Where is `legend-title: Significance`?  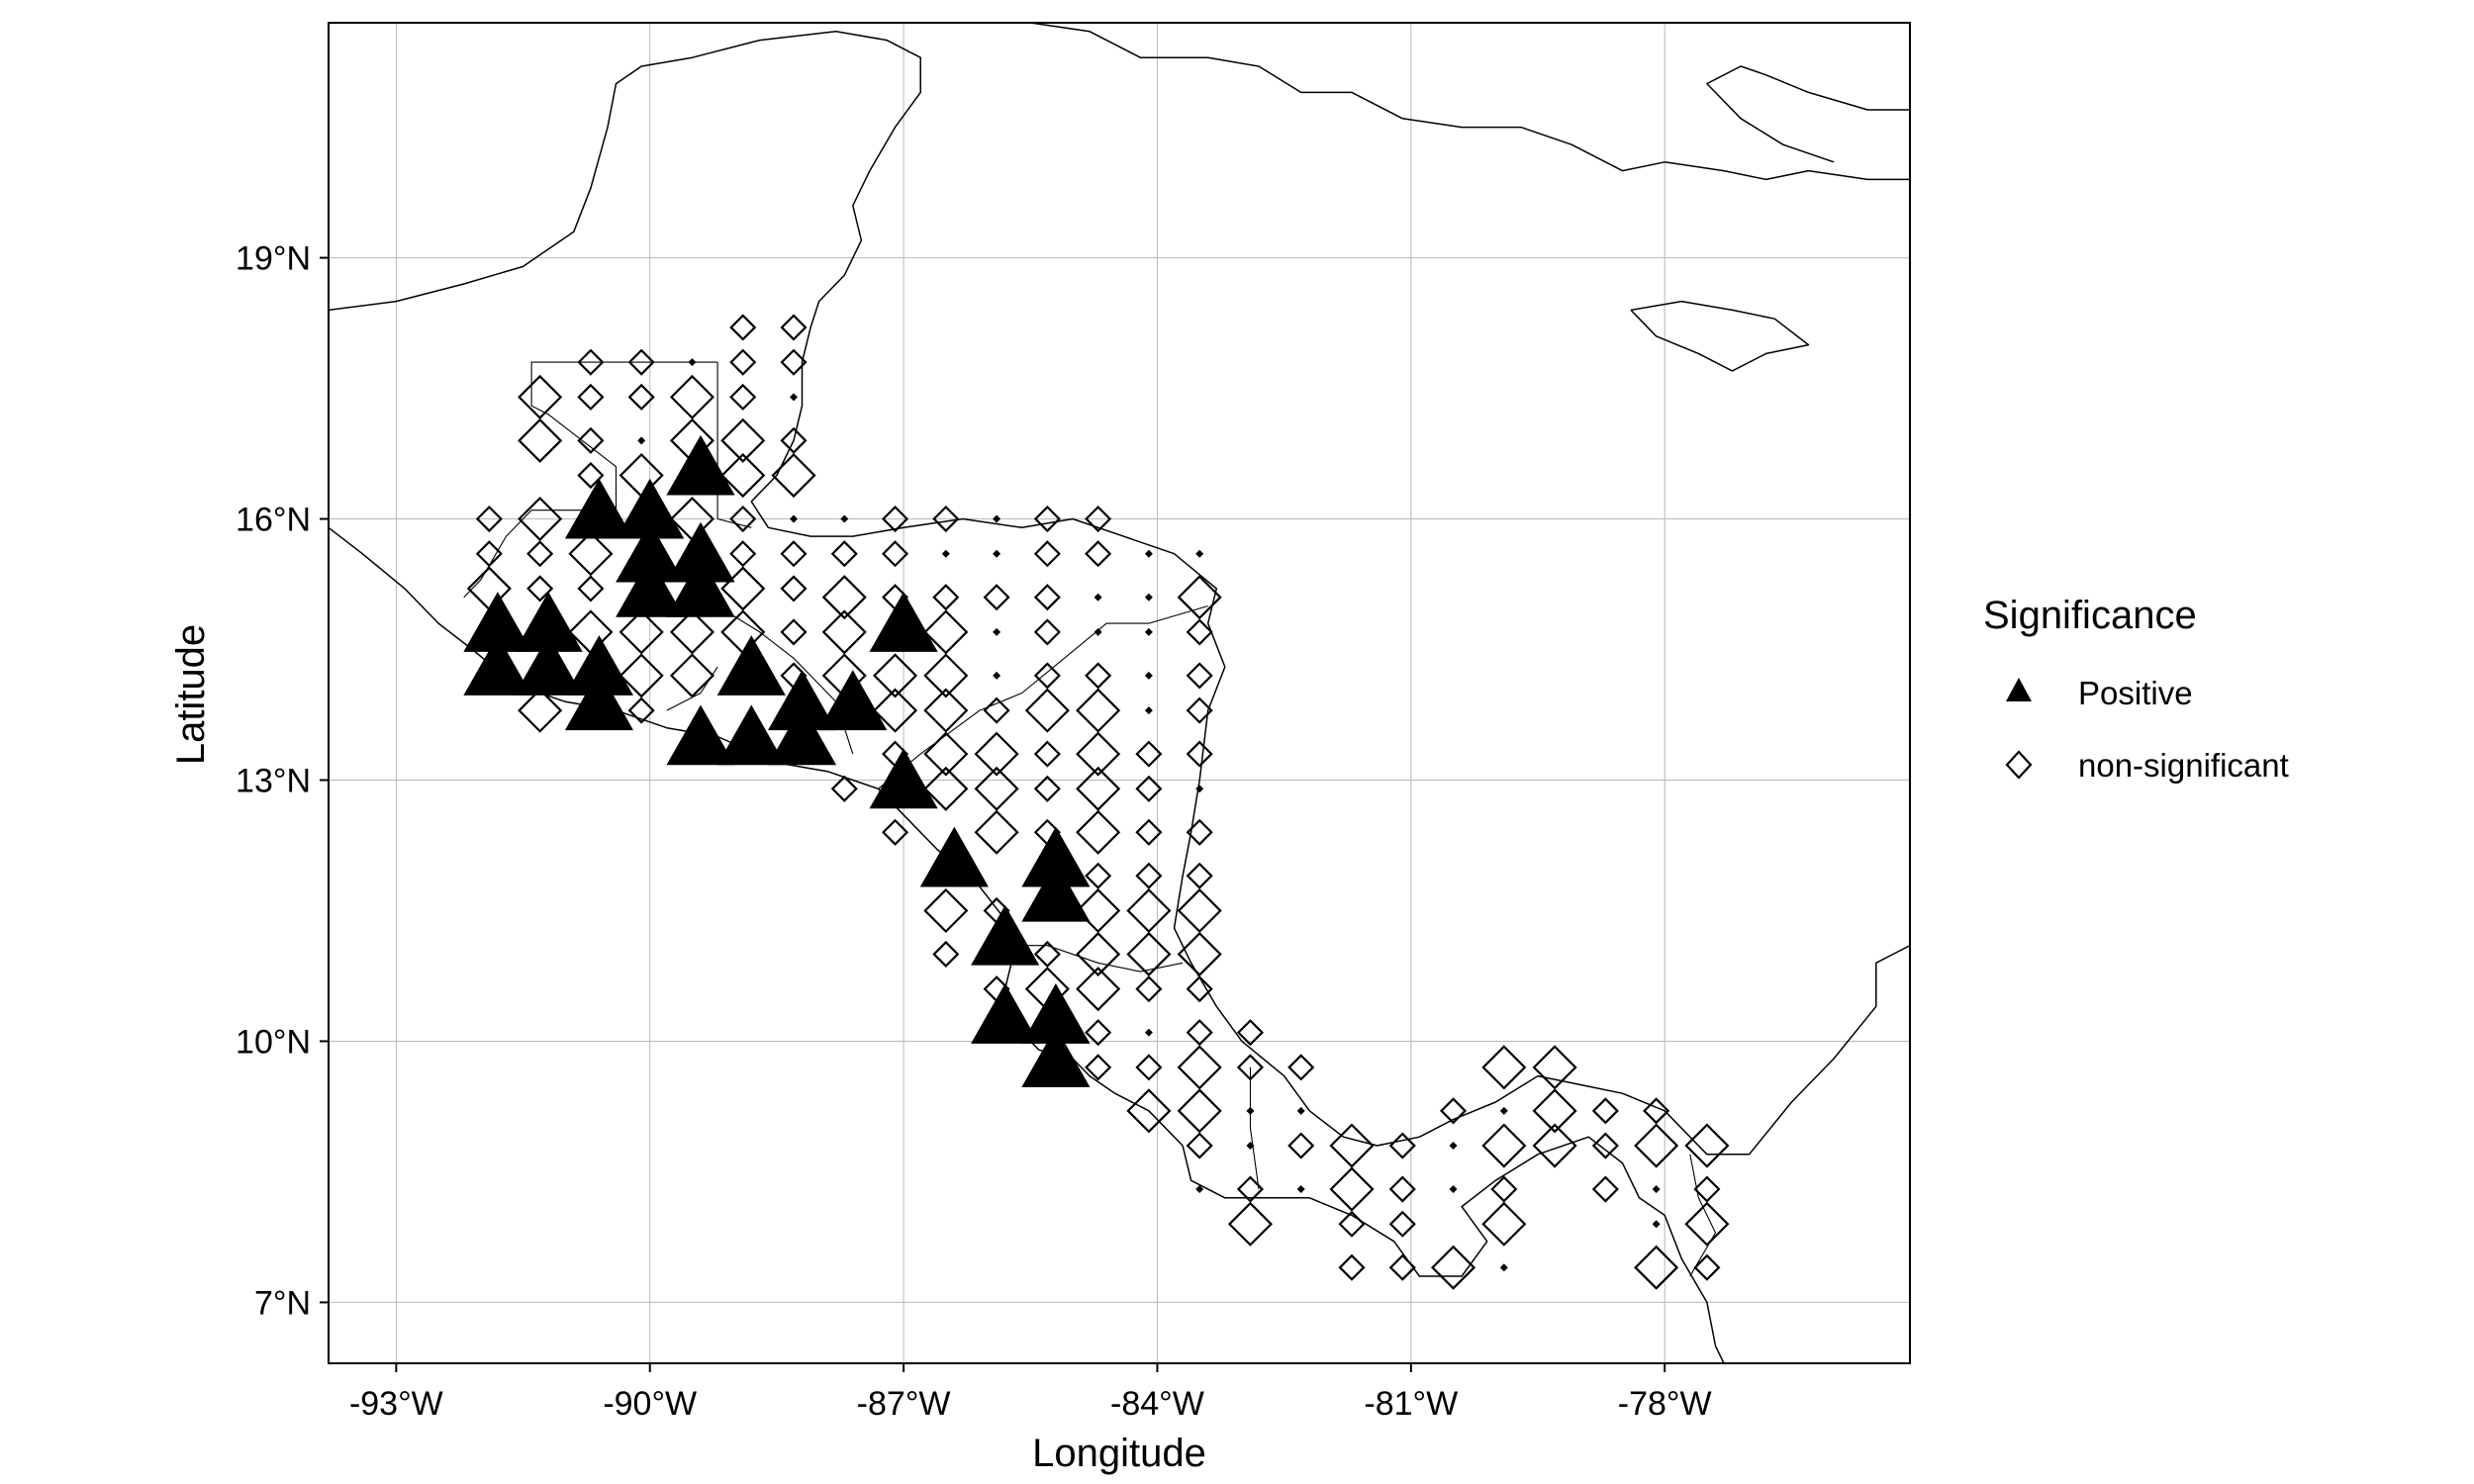
legend-title: Significance is located at coordinates (2090, 615).